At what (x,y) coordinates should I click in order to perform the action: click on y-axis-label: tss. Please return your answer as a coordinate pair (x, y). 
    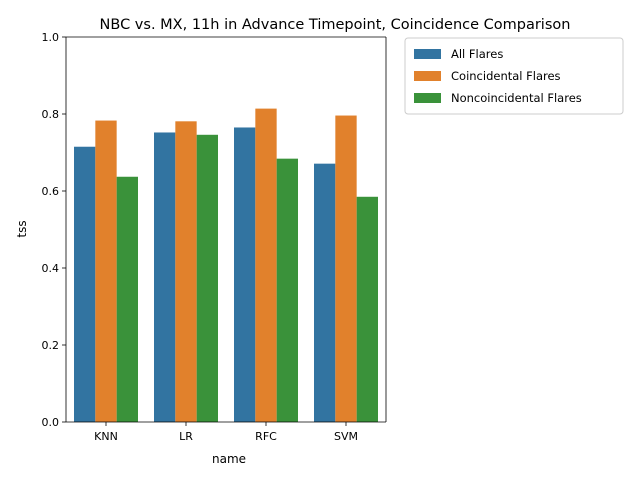
    Looking at the image, I should click on (22, 228).